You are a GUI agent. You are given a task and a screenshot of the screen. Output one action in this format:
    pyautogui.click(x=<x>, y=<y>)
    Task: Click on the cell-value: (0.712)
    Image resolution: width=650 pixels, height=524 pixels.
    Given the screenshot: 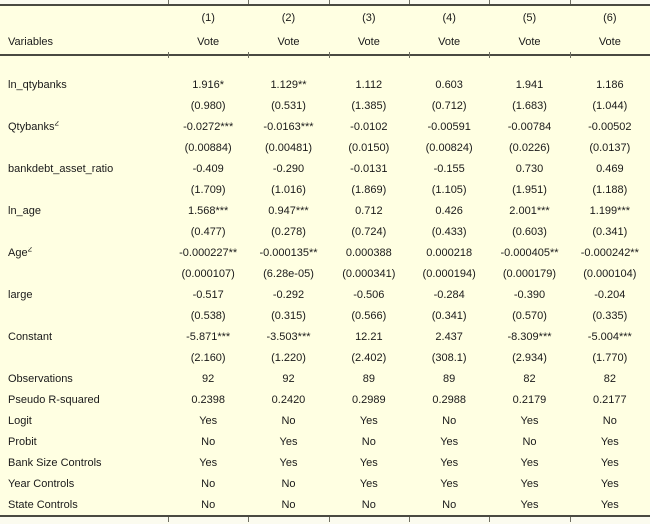 What is the action you would take?
    pyautogui.click(x=449, y=105)
    